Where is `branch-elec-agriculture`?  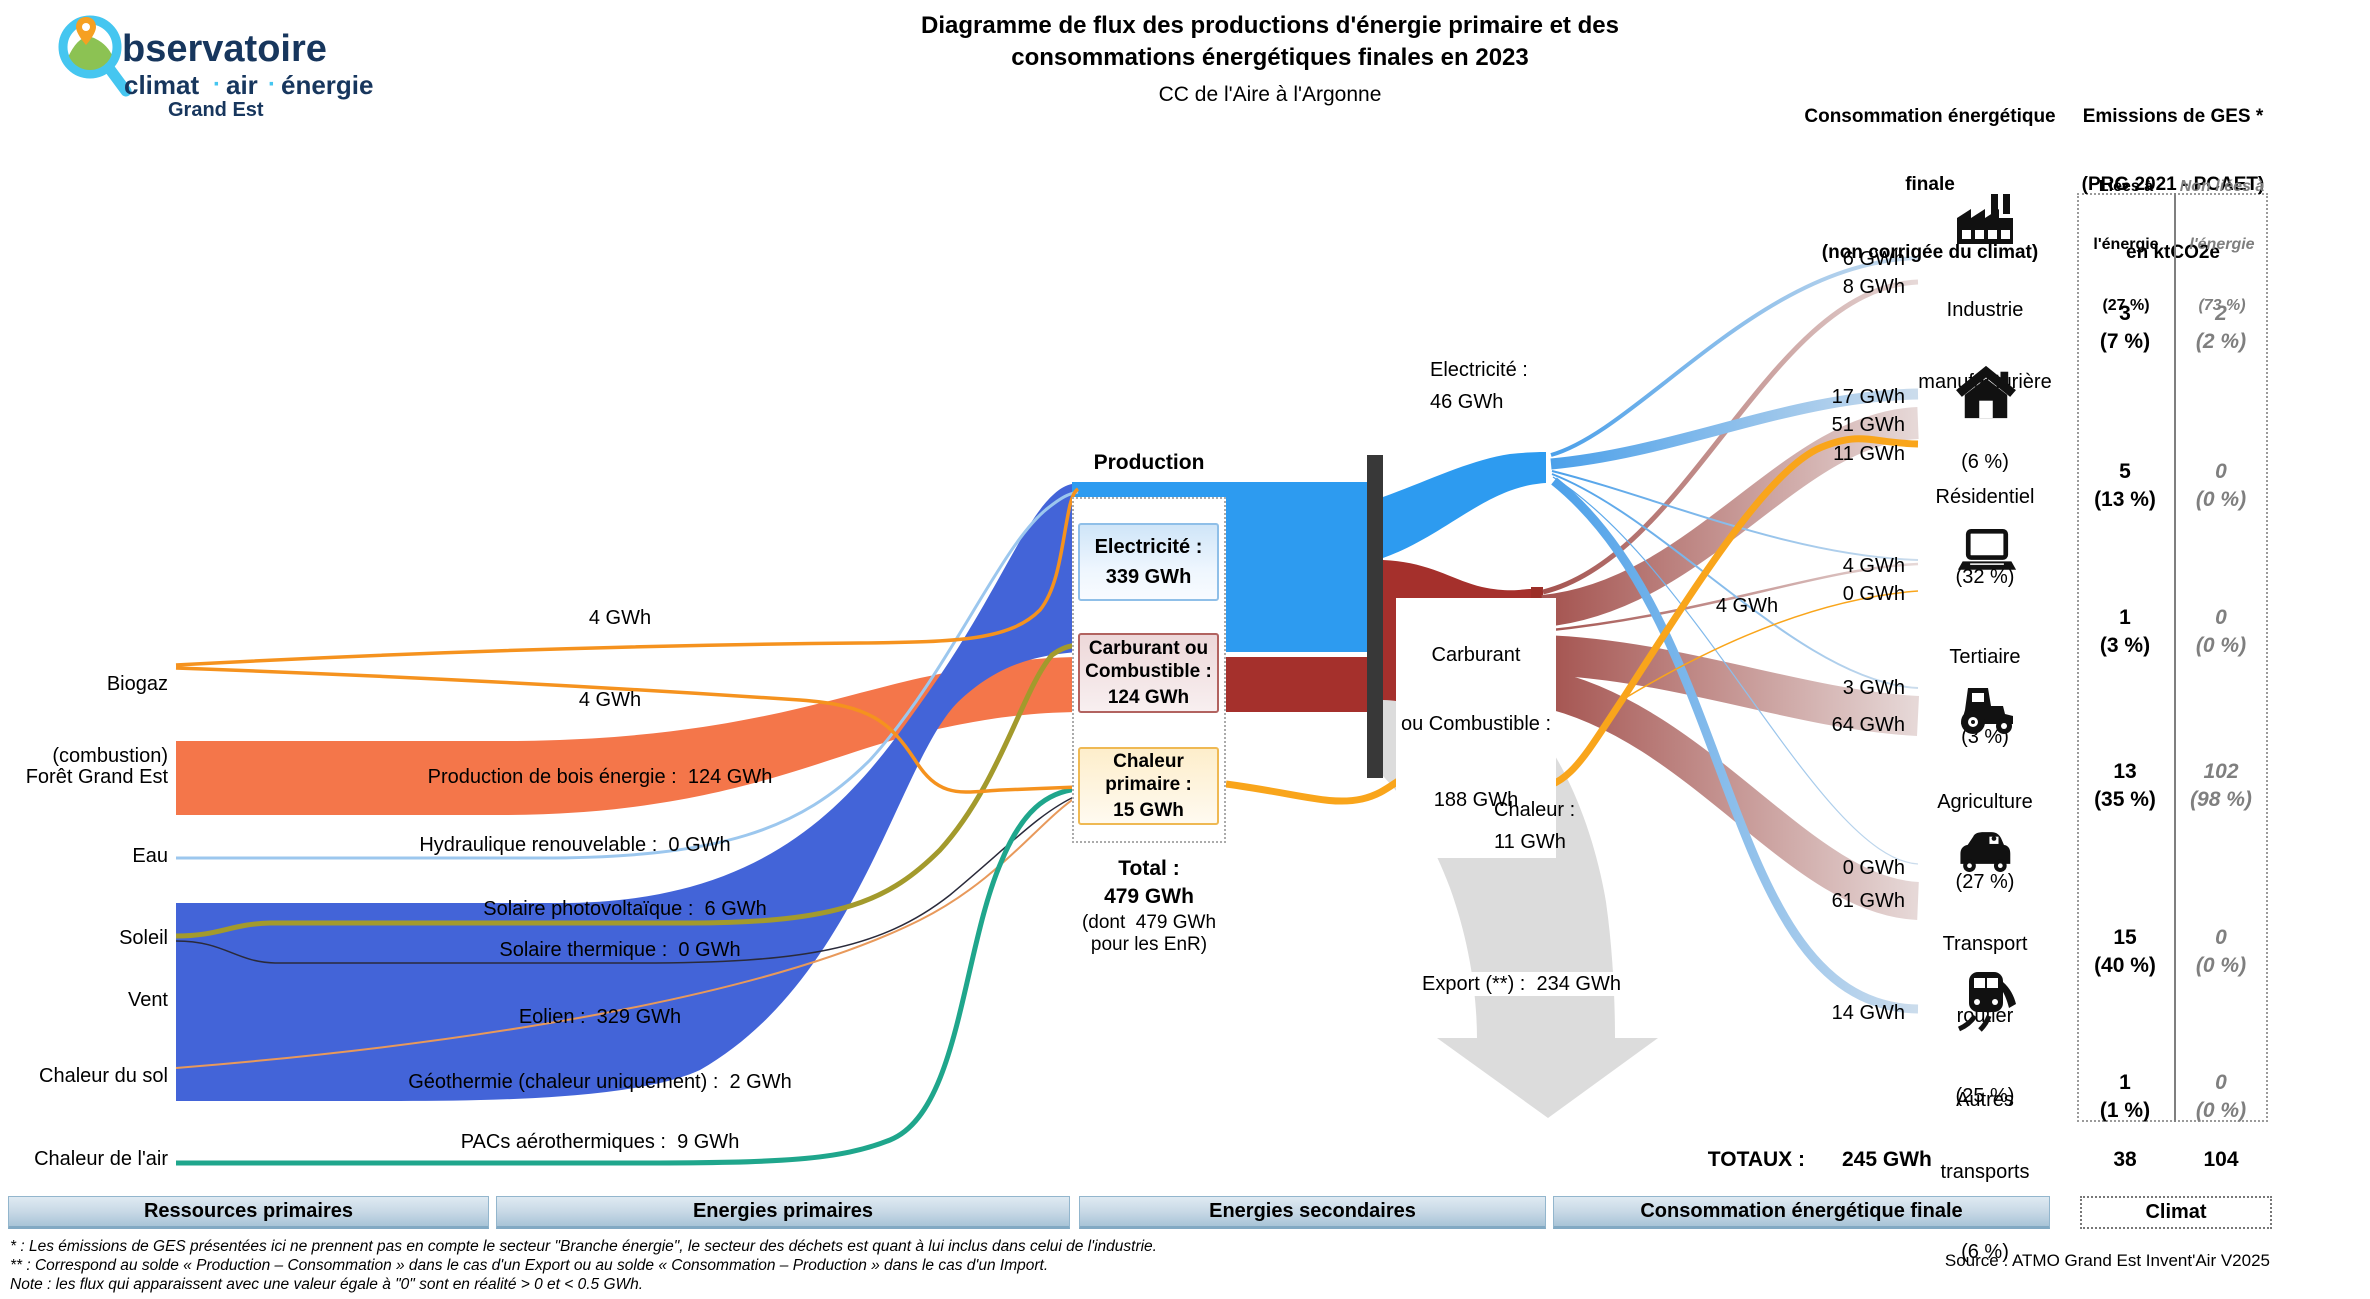
branch-elec-agriculture is located at coordinates (1735, 581).